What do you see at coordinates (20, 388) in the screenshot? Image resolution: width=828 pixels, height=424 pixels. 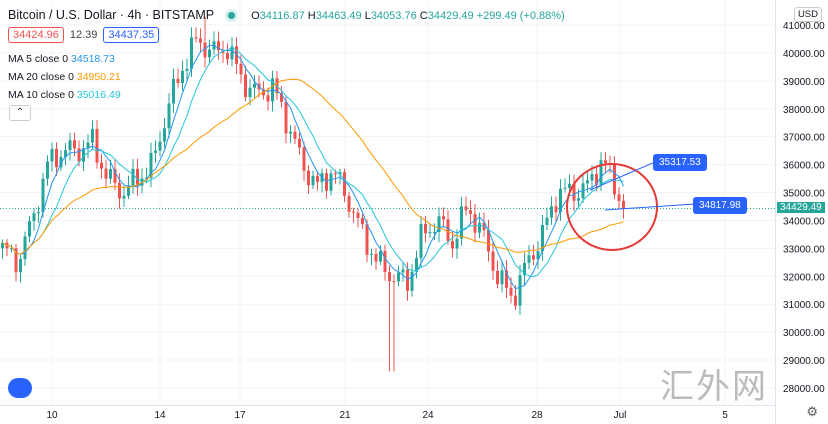 I see `tradingview-logo` at bounding box center [20, 388].